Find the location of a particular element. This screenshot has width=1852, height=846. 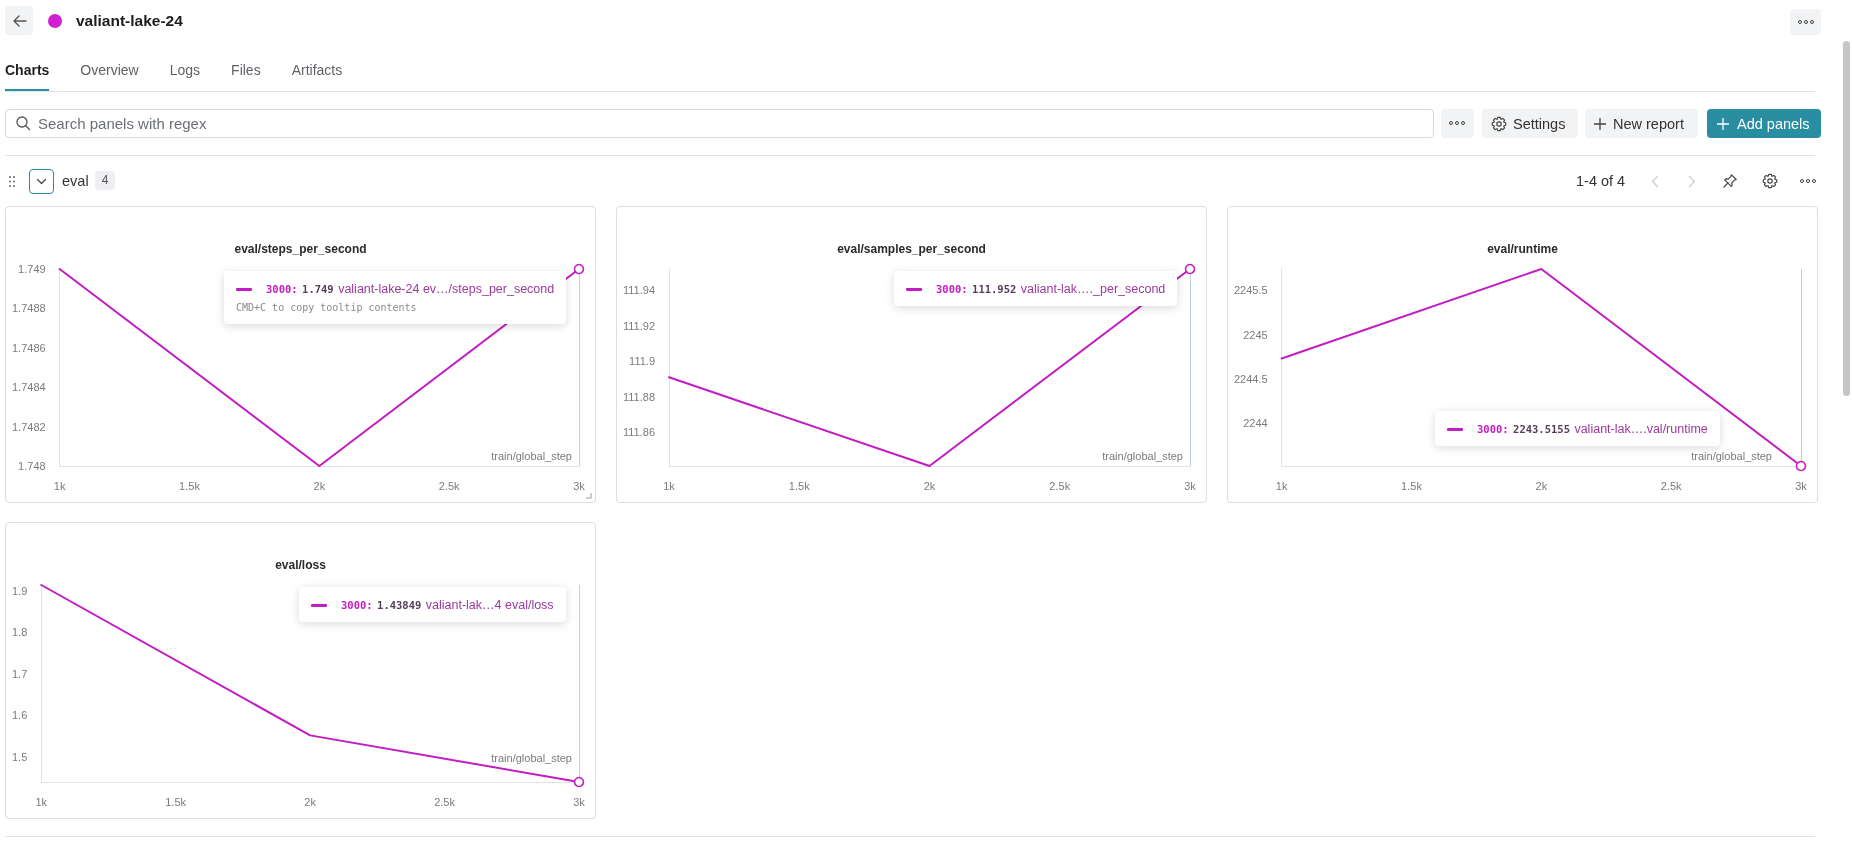

y-tick-label: 1.8 is located at coordinates (19, 632).